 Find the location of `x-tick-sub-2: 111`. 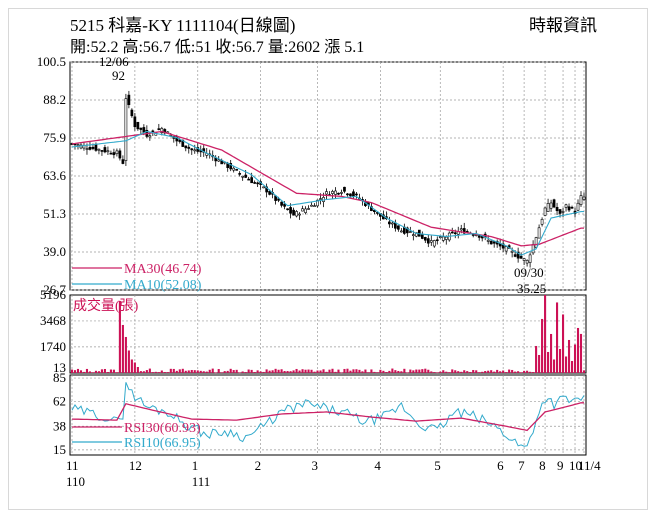

x-tick-sub-2: 111 is located at coordinates (201, 481).